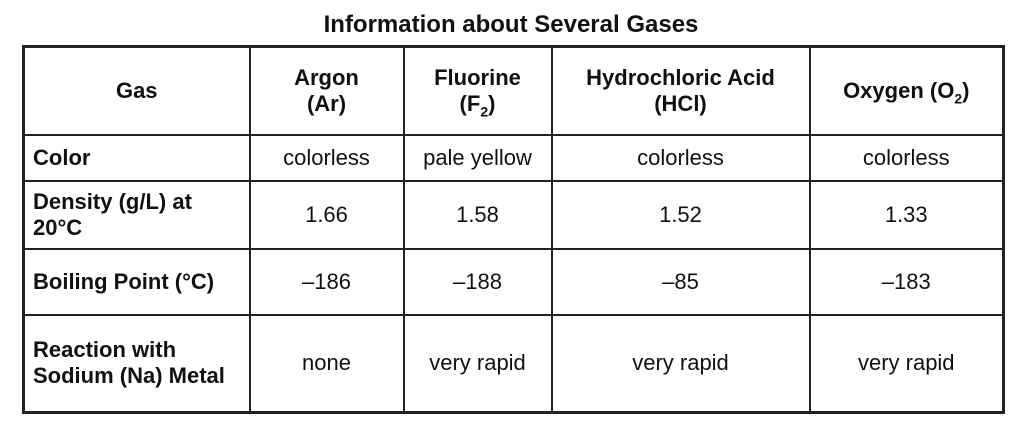 The image size is (1022, 440). I want to click on cell-fluorine: 1.58, so click(477, 214).